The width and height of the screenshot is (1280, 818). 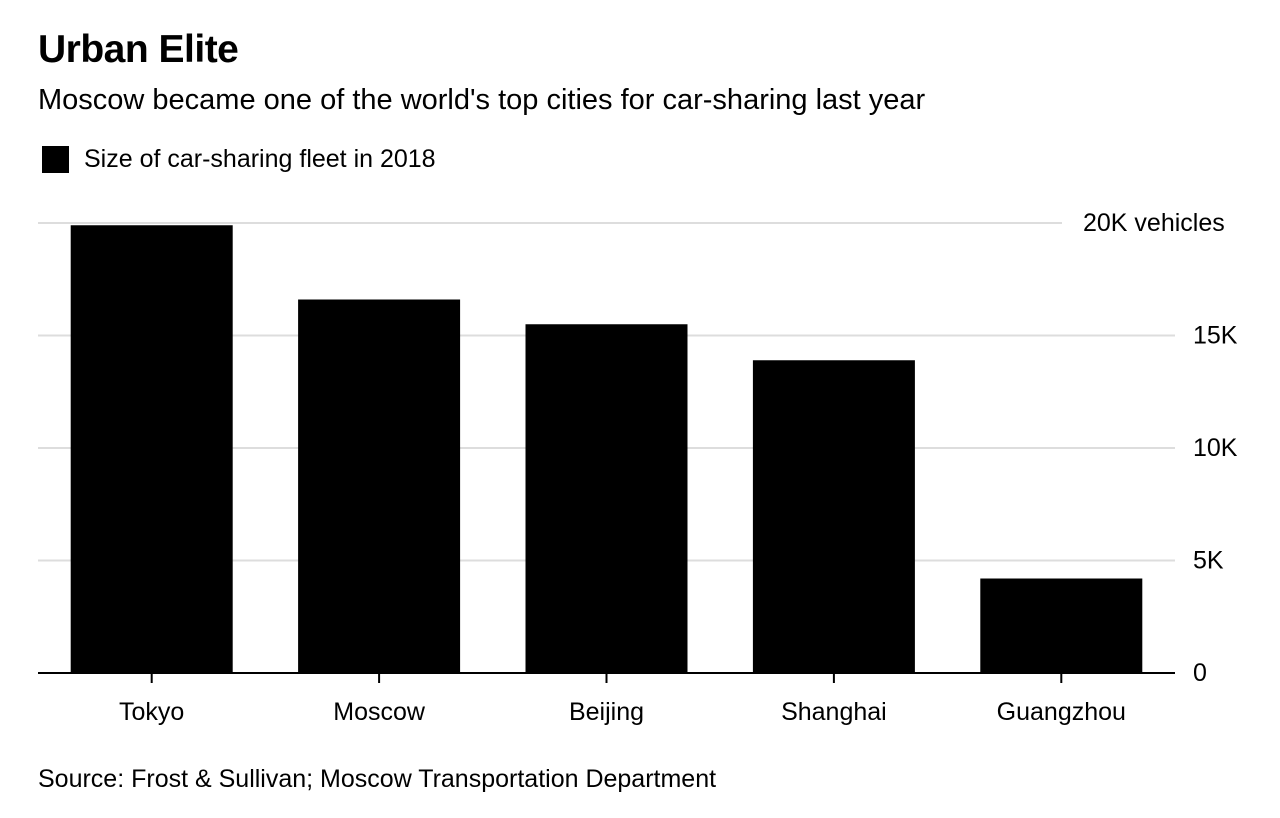 What do you see at coordinates (1154, 223) in the screenshot?
I see `y-tick-label: 20K vehicles` at bounding box center [1154, 223].